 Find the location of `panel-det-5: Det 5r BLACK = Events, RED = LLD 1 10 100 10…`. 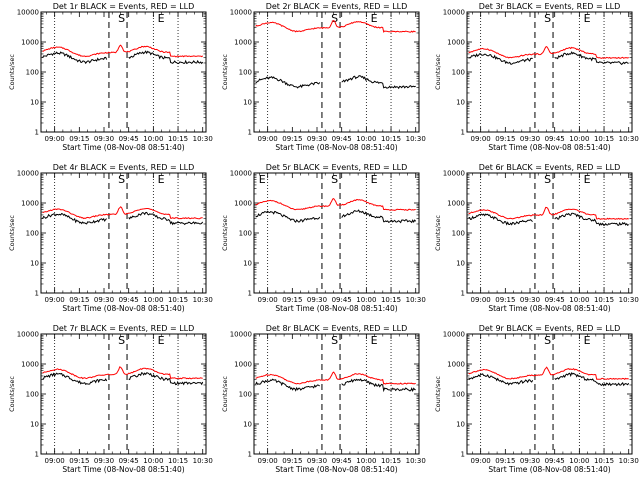

panel-det-5: Det 5r BLACK = Events, RED = LLD 1 10 100 10… is located at coordinates (323, 238).